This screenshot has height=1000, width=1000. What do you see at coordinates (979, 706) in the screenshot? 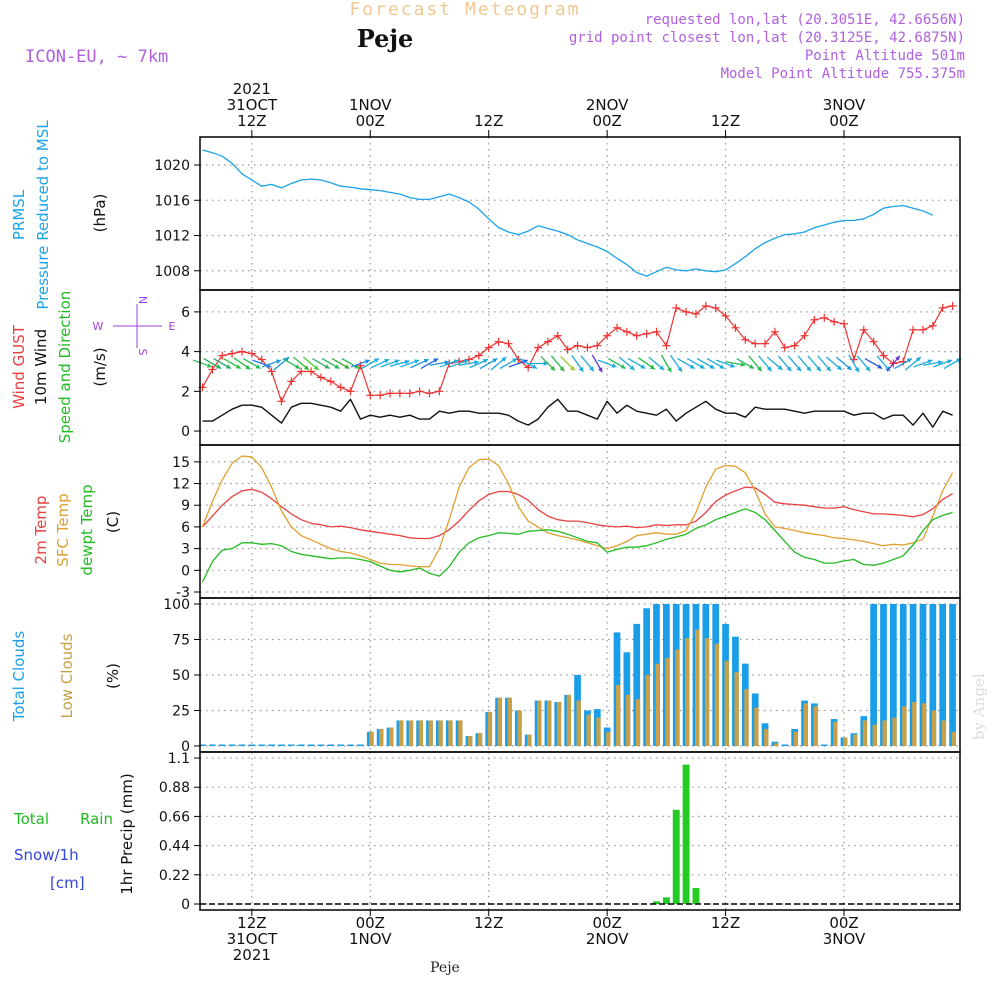
I see `watermark: by Angel` at bounding box center [979, 706].